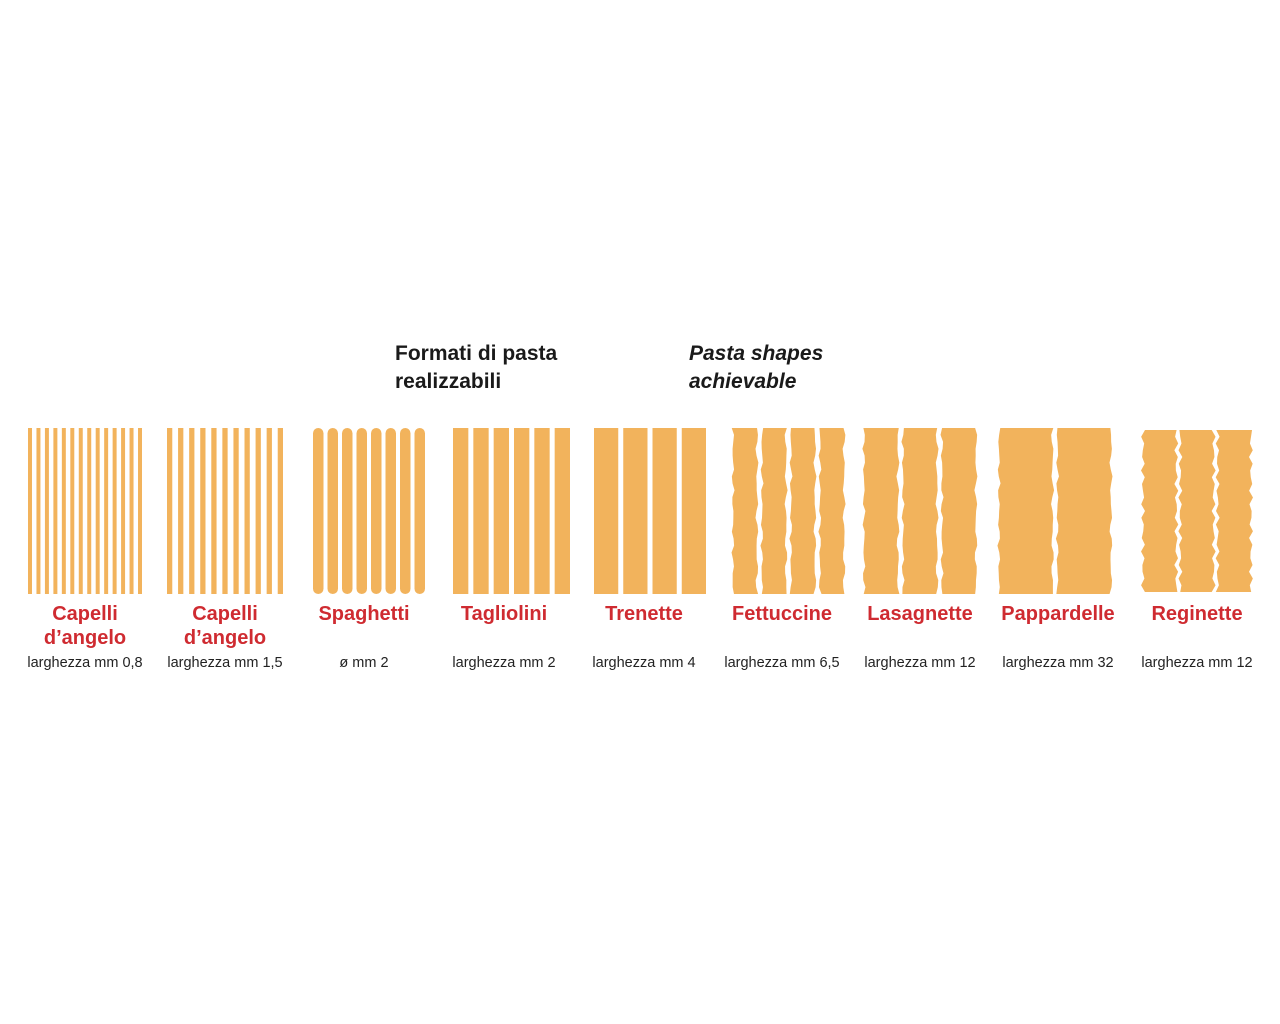  Describe the element at coordinates (504, 663) in the screenshot. I see `pasta-tagliolini-width: larghezza mm 2` at that location.